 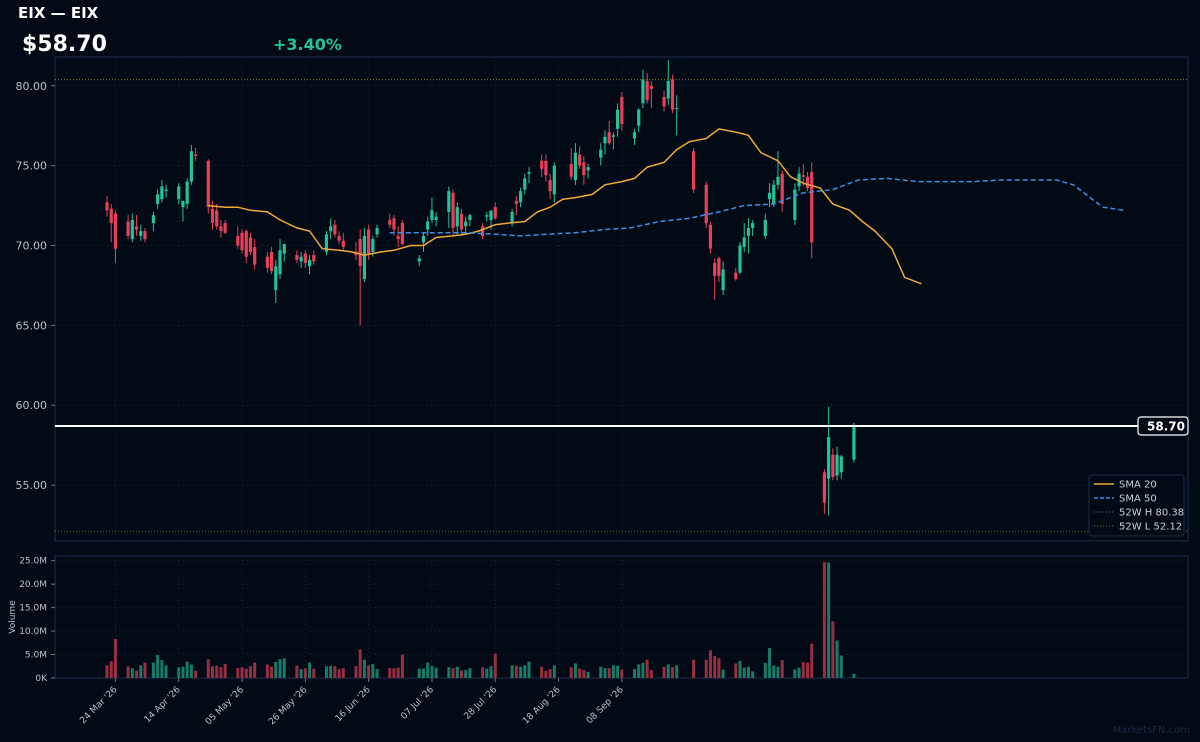 What do you see at coordinates (33, 632) in the screenshot?
I see `volume-tick-label: 10.0M` at bounding box center [33, 632].